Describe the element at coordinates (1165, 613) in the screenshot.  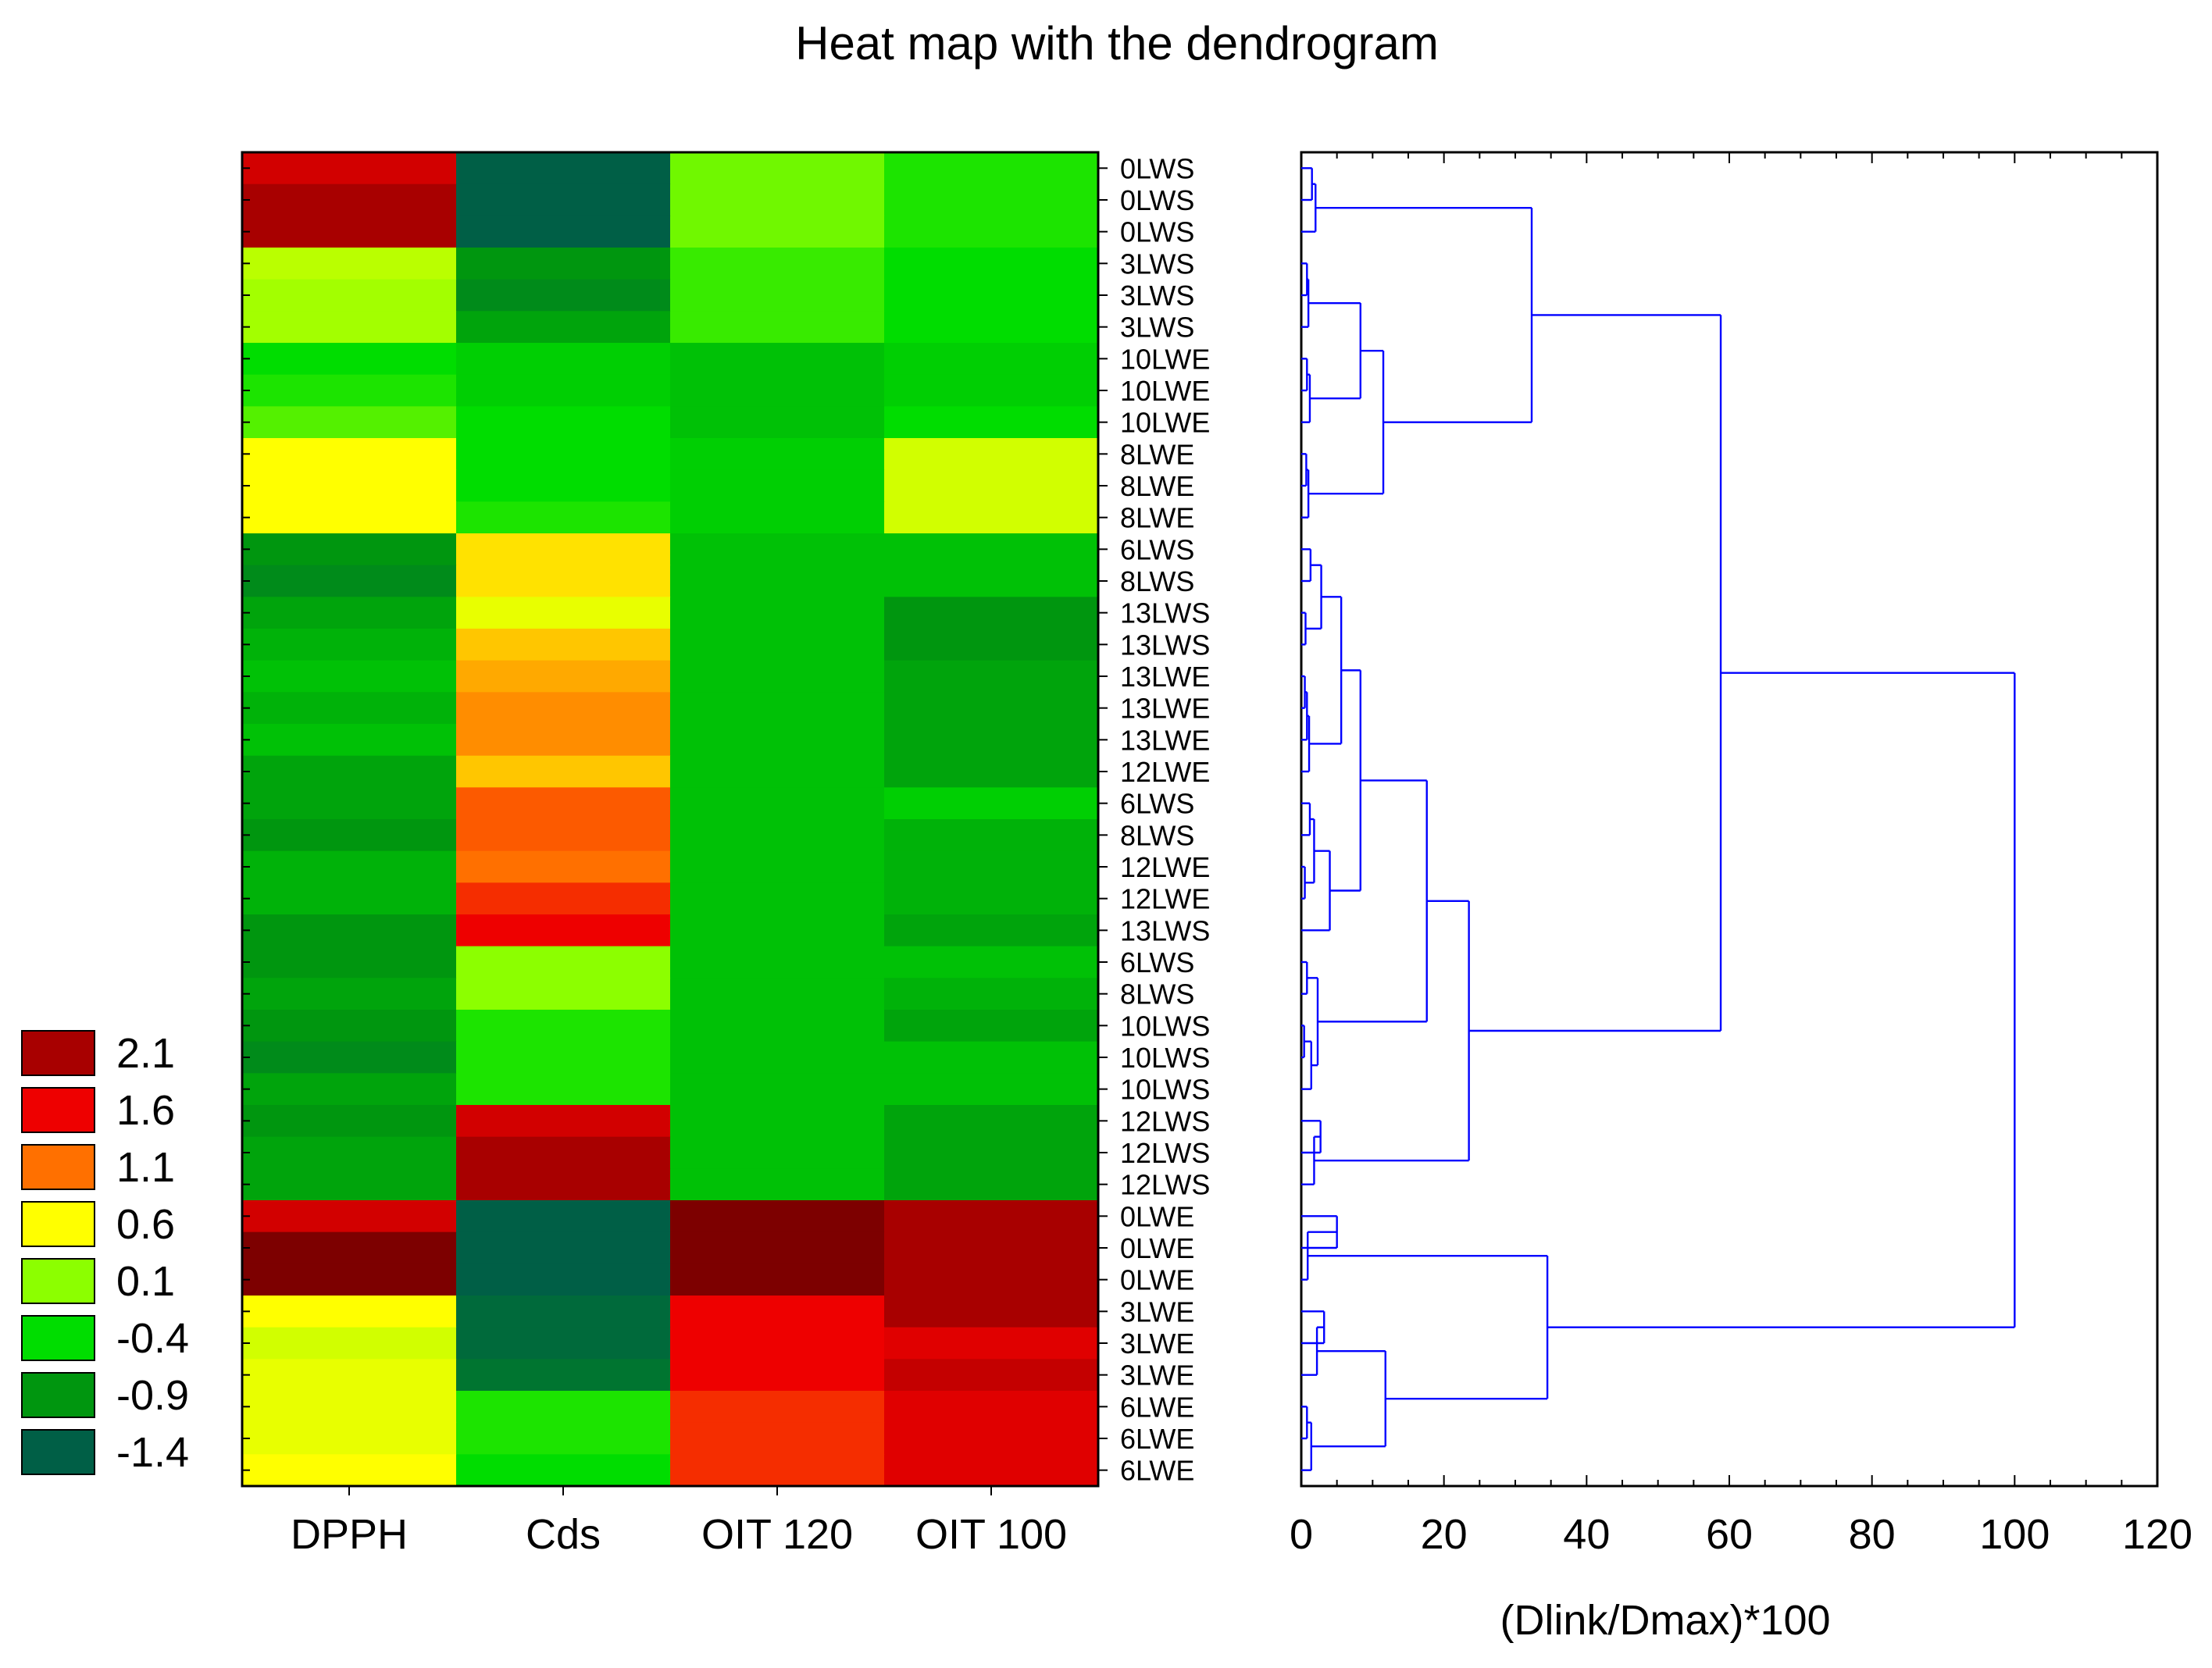
I see `row-label: 13LWS` at that location.